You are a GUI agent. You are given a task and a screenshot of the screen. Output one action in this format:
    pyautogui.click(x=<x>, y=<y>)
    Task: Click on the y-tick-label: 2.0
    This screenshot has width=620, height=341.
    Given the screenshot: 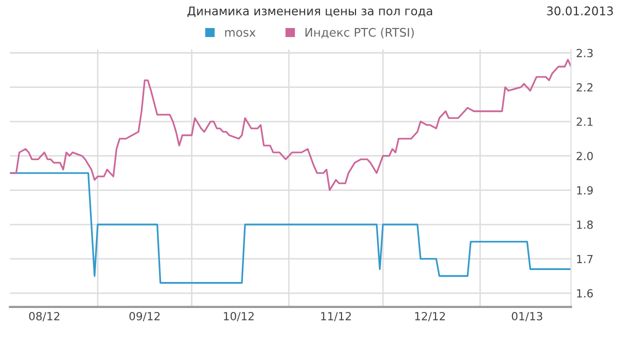 What is the action you would take?
    pyautogui.click(x=584, y=156)
    